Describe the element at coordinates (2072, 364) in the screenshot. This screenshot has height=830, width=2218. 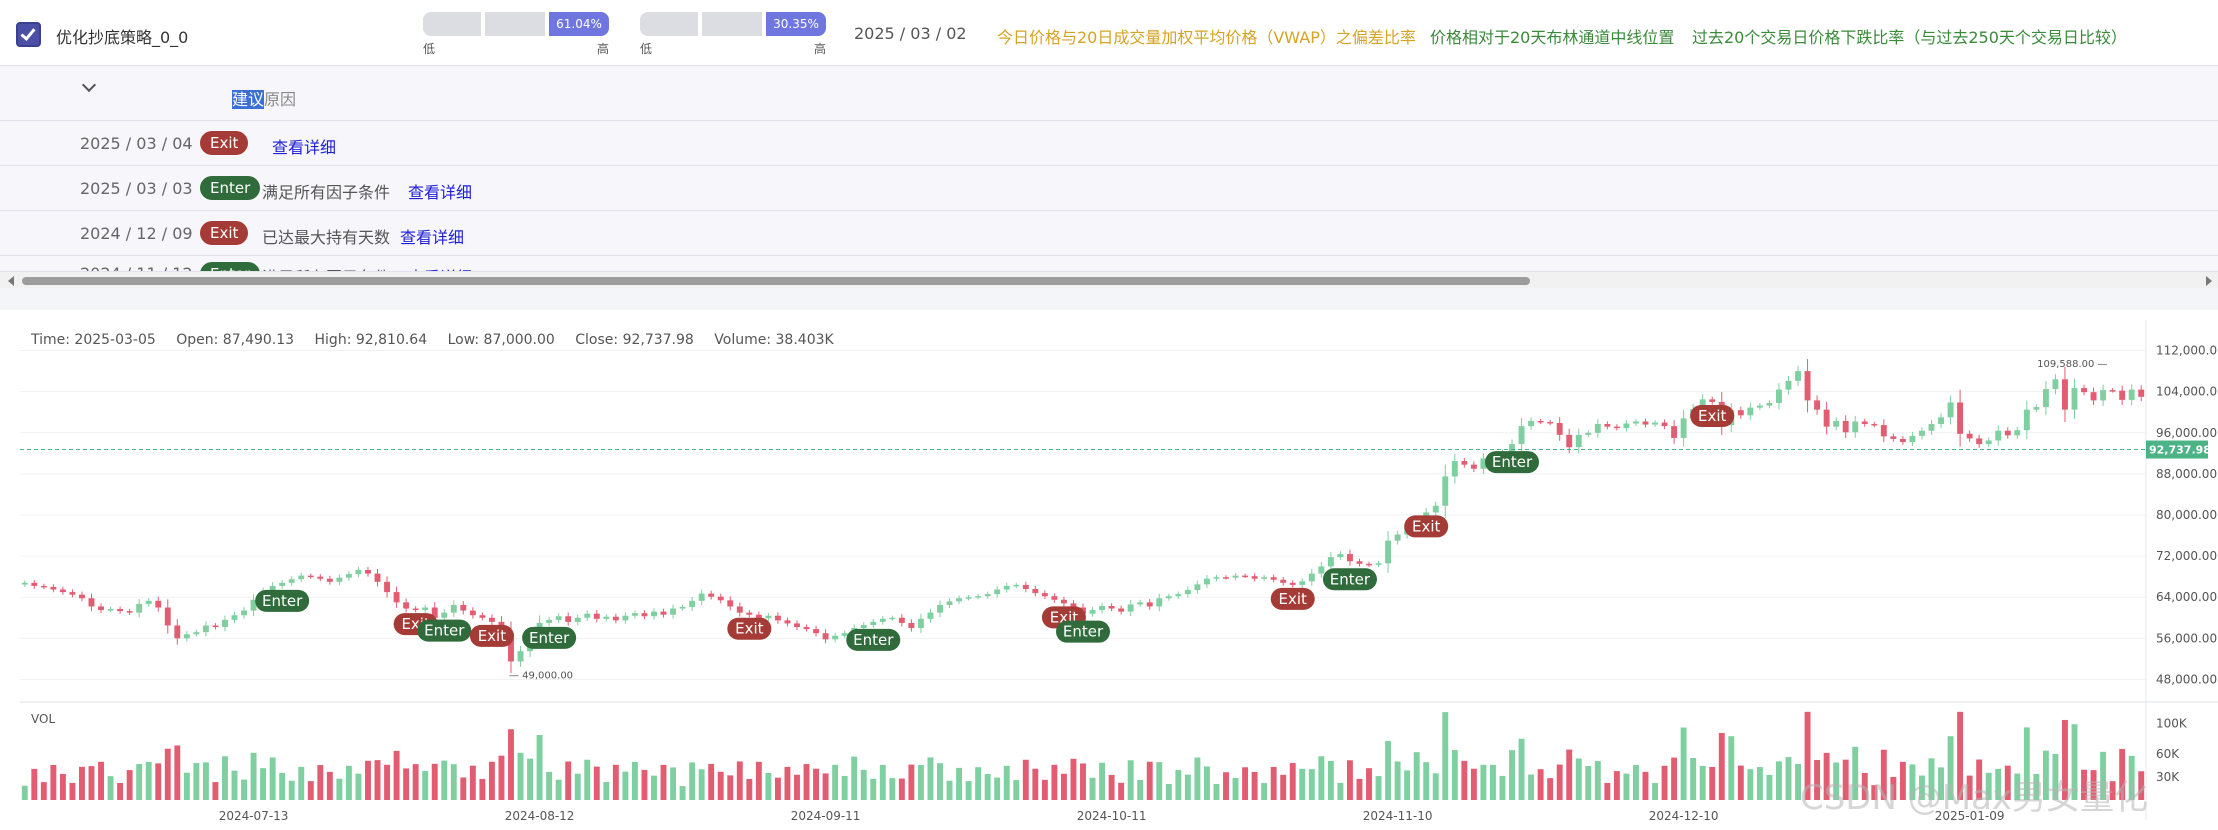
I see `max-price-annotation: 109,588.00 —` at that location.